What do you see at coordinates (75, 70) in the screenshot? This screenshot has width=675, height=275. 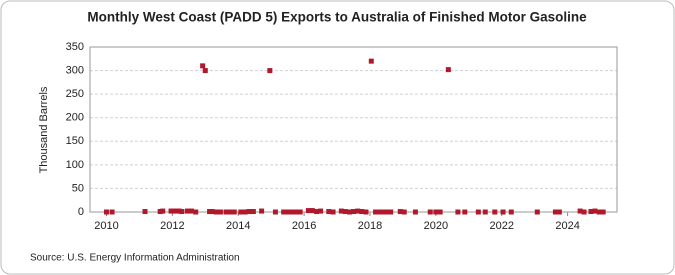 I see `y-tick-label: 300` at bounding box center [75, 70].